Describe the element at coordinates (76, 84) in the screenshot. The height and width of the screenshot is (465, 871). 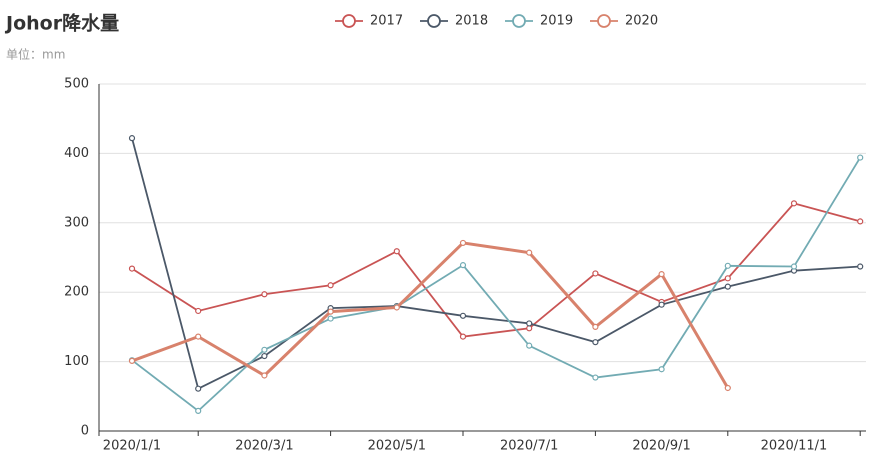
I see `y-tick-label: 500` at that location.